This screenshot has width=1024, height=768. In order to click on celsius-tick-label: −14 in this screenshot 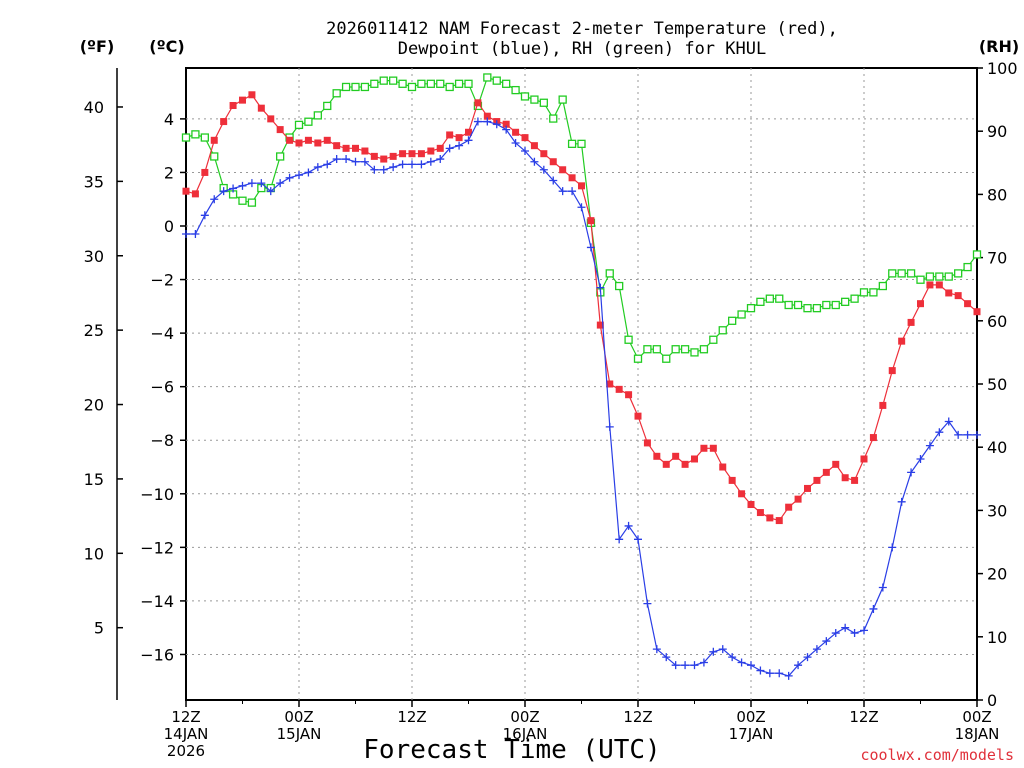, I will do `click(157, 601)`.